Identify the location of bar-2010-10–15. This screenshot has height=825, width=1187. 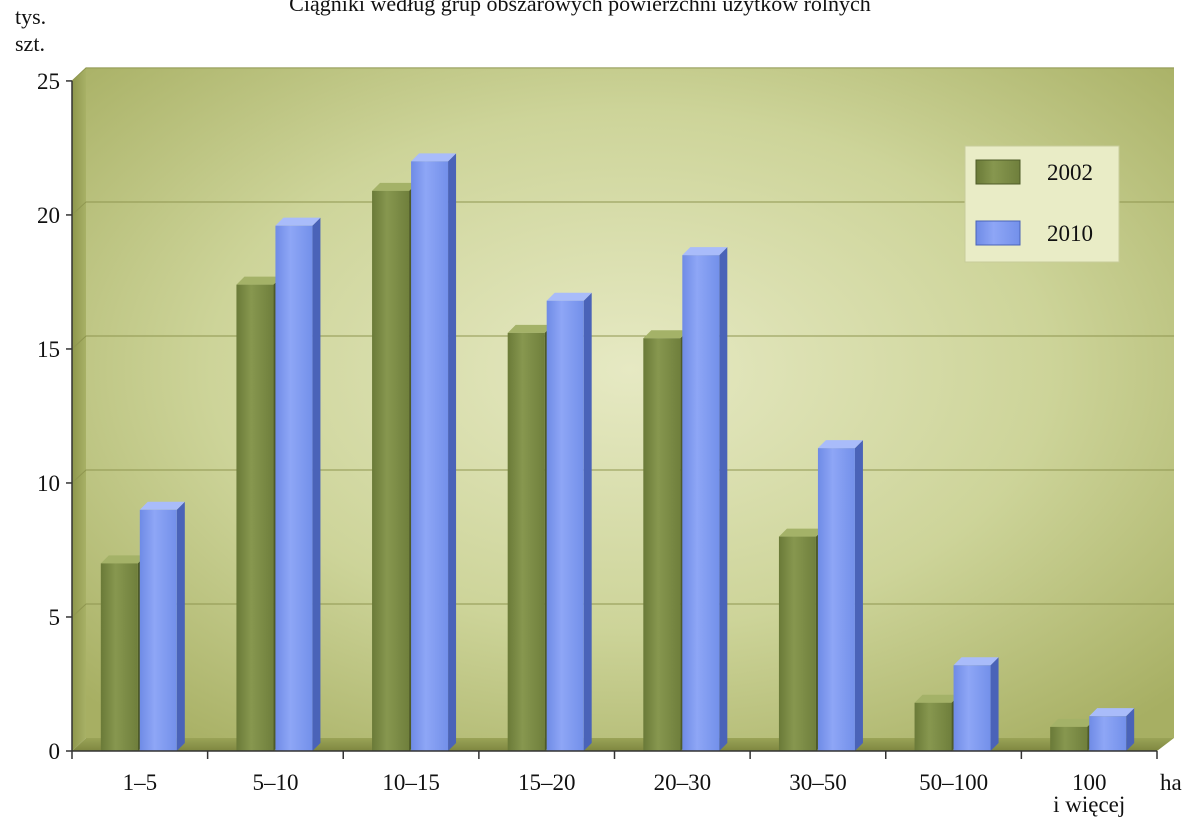
(434, 452).